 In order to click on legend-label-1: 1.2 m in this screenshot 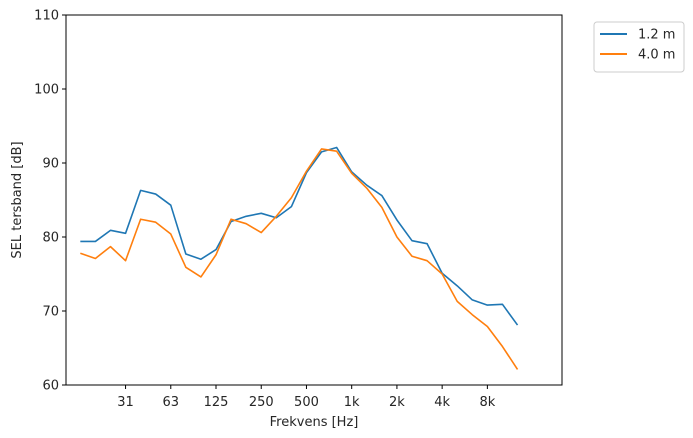, I will do `click(656, 35)`.